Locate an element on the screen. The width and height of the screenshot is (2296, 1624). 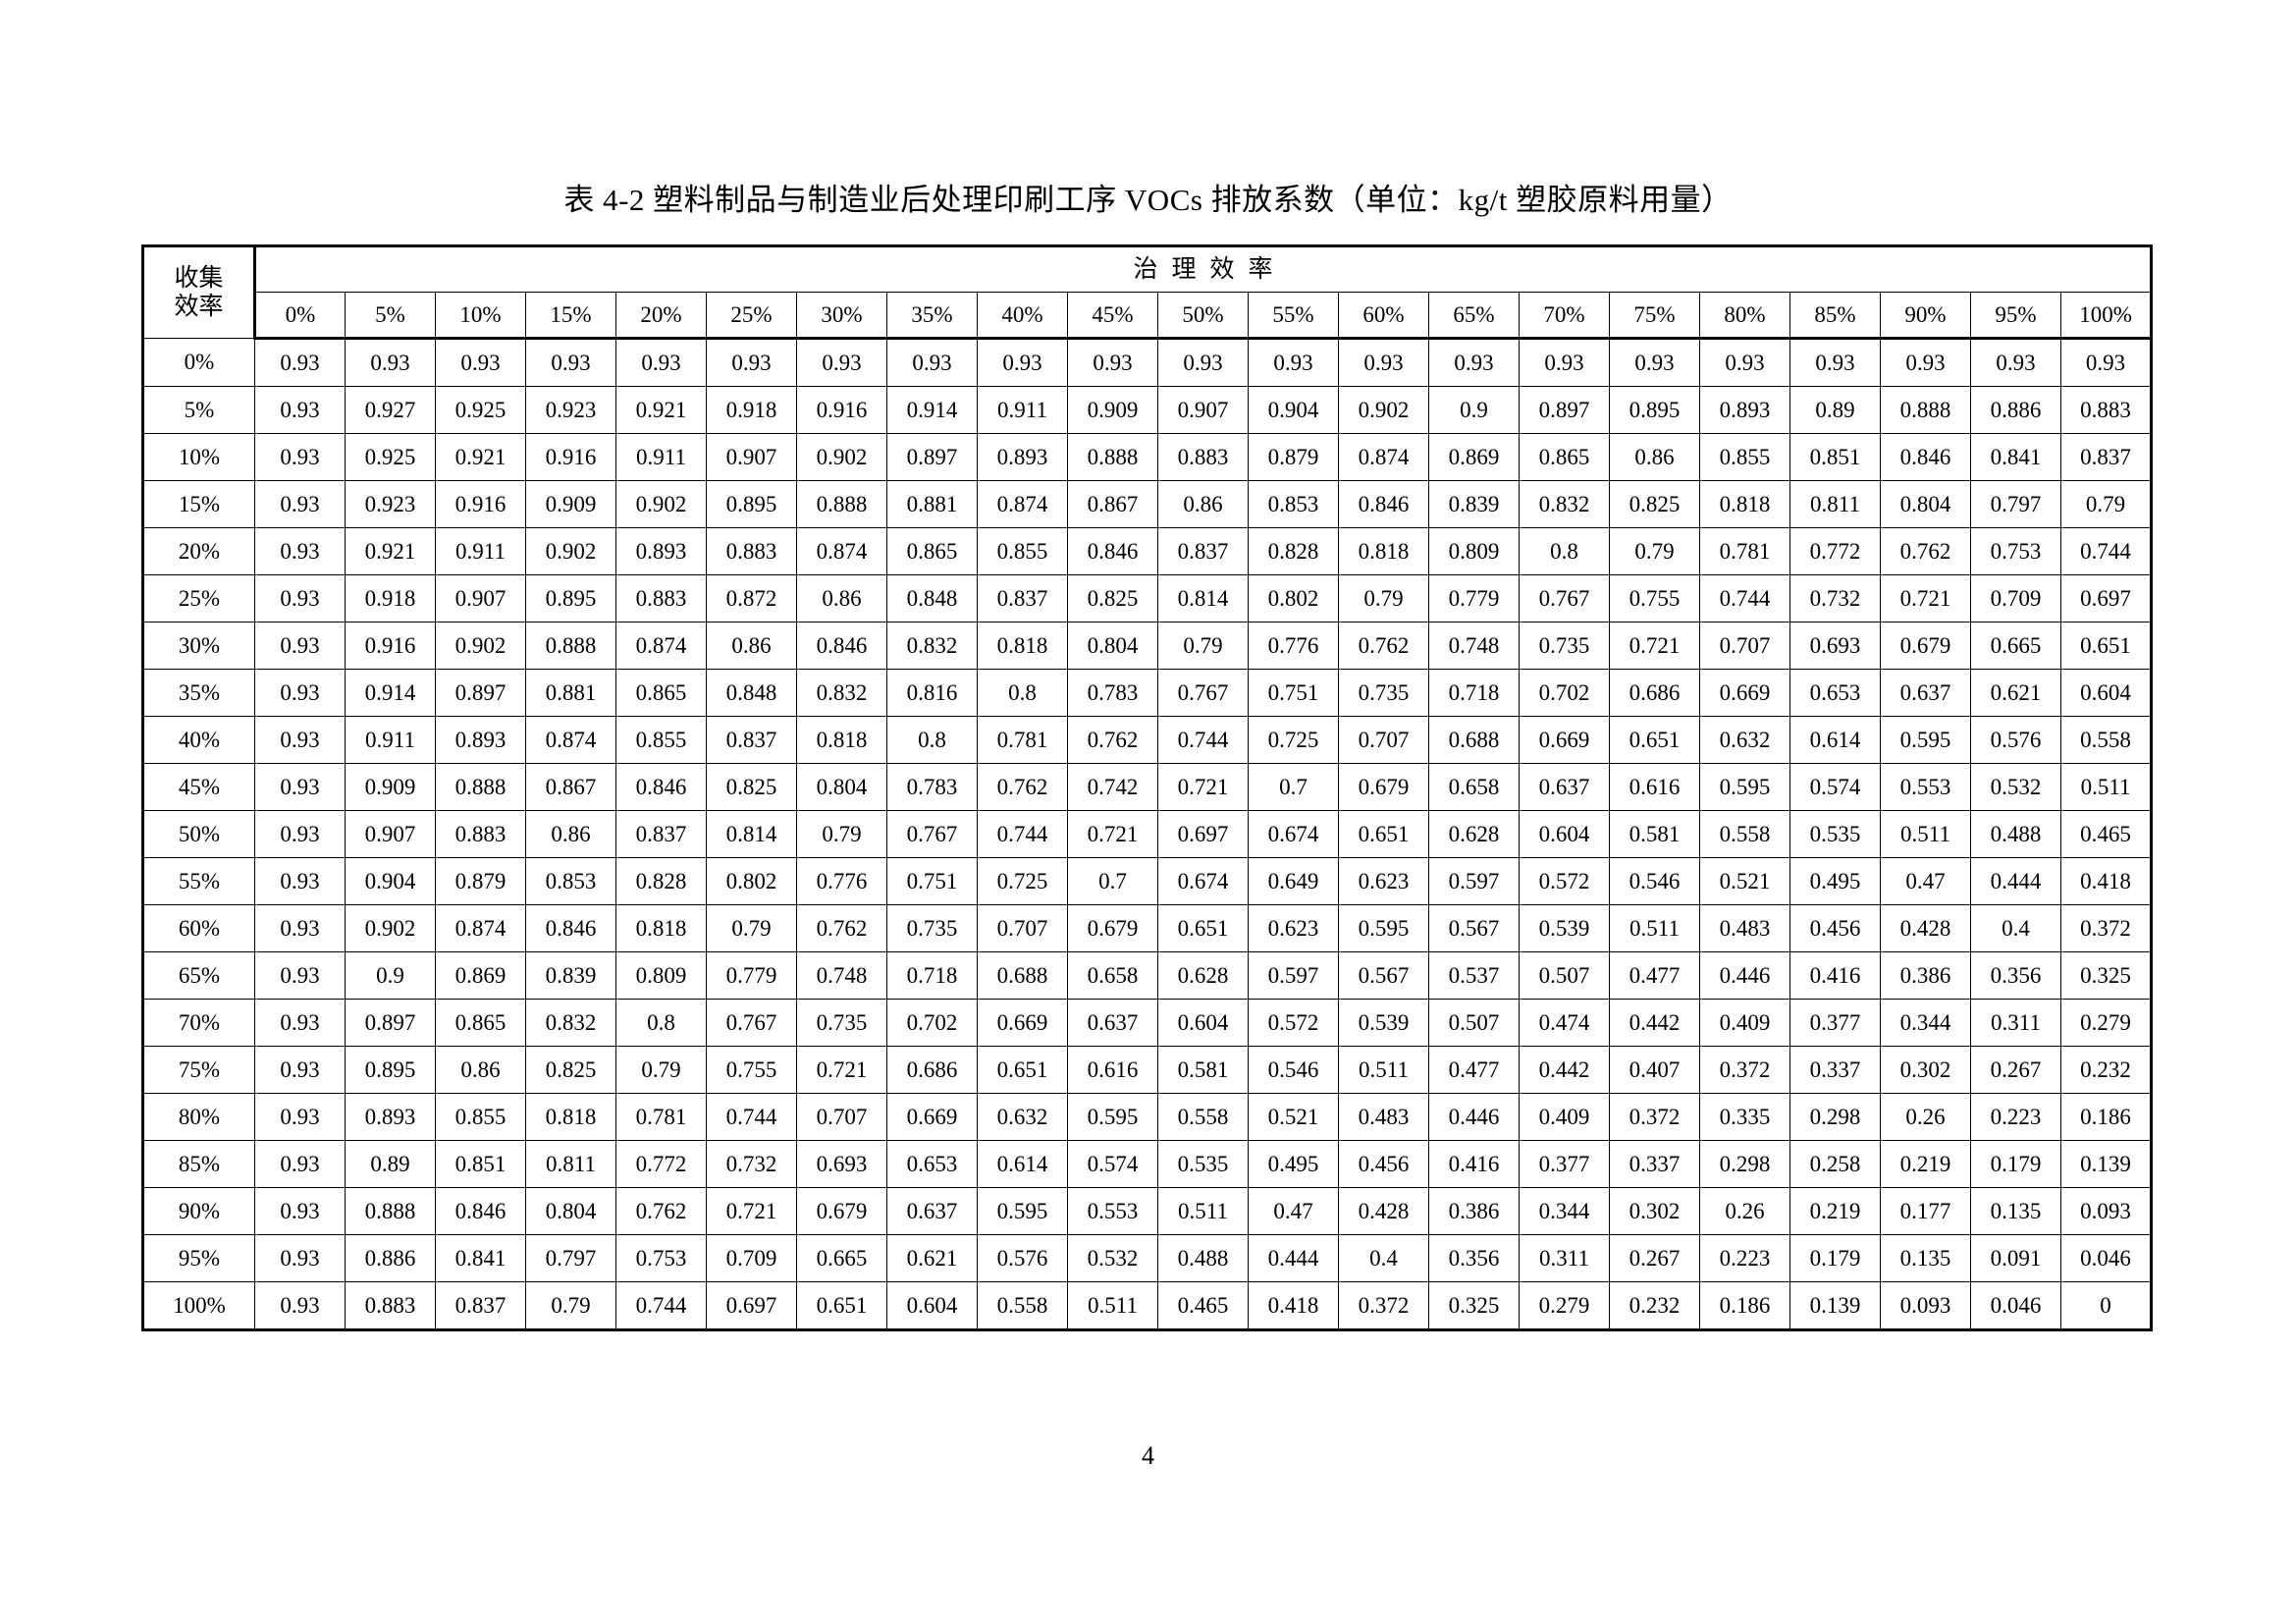
cell-value: 0.558 is located at coordinates (1203, 1117).